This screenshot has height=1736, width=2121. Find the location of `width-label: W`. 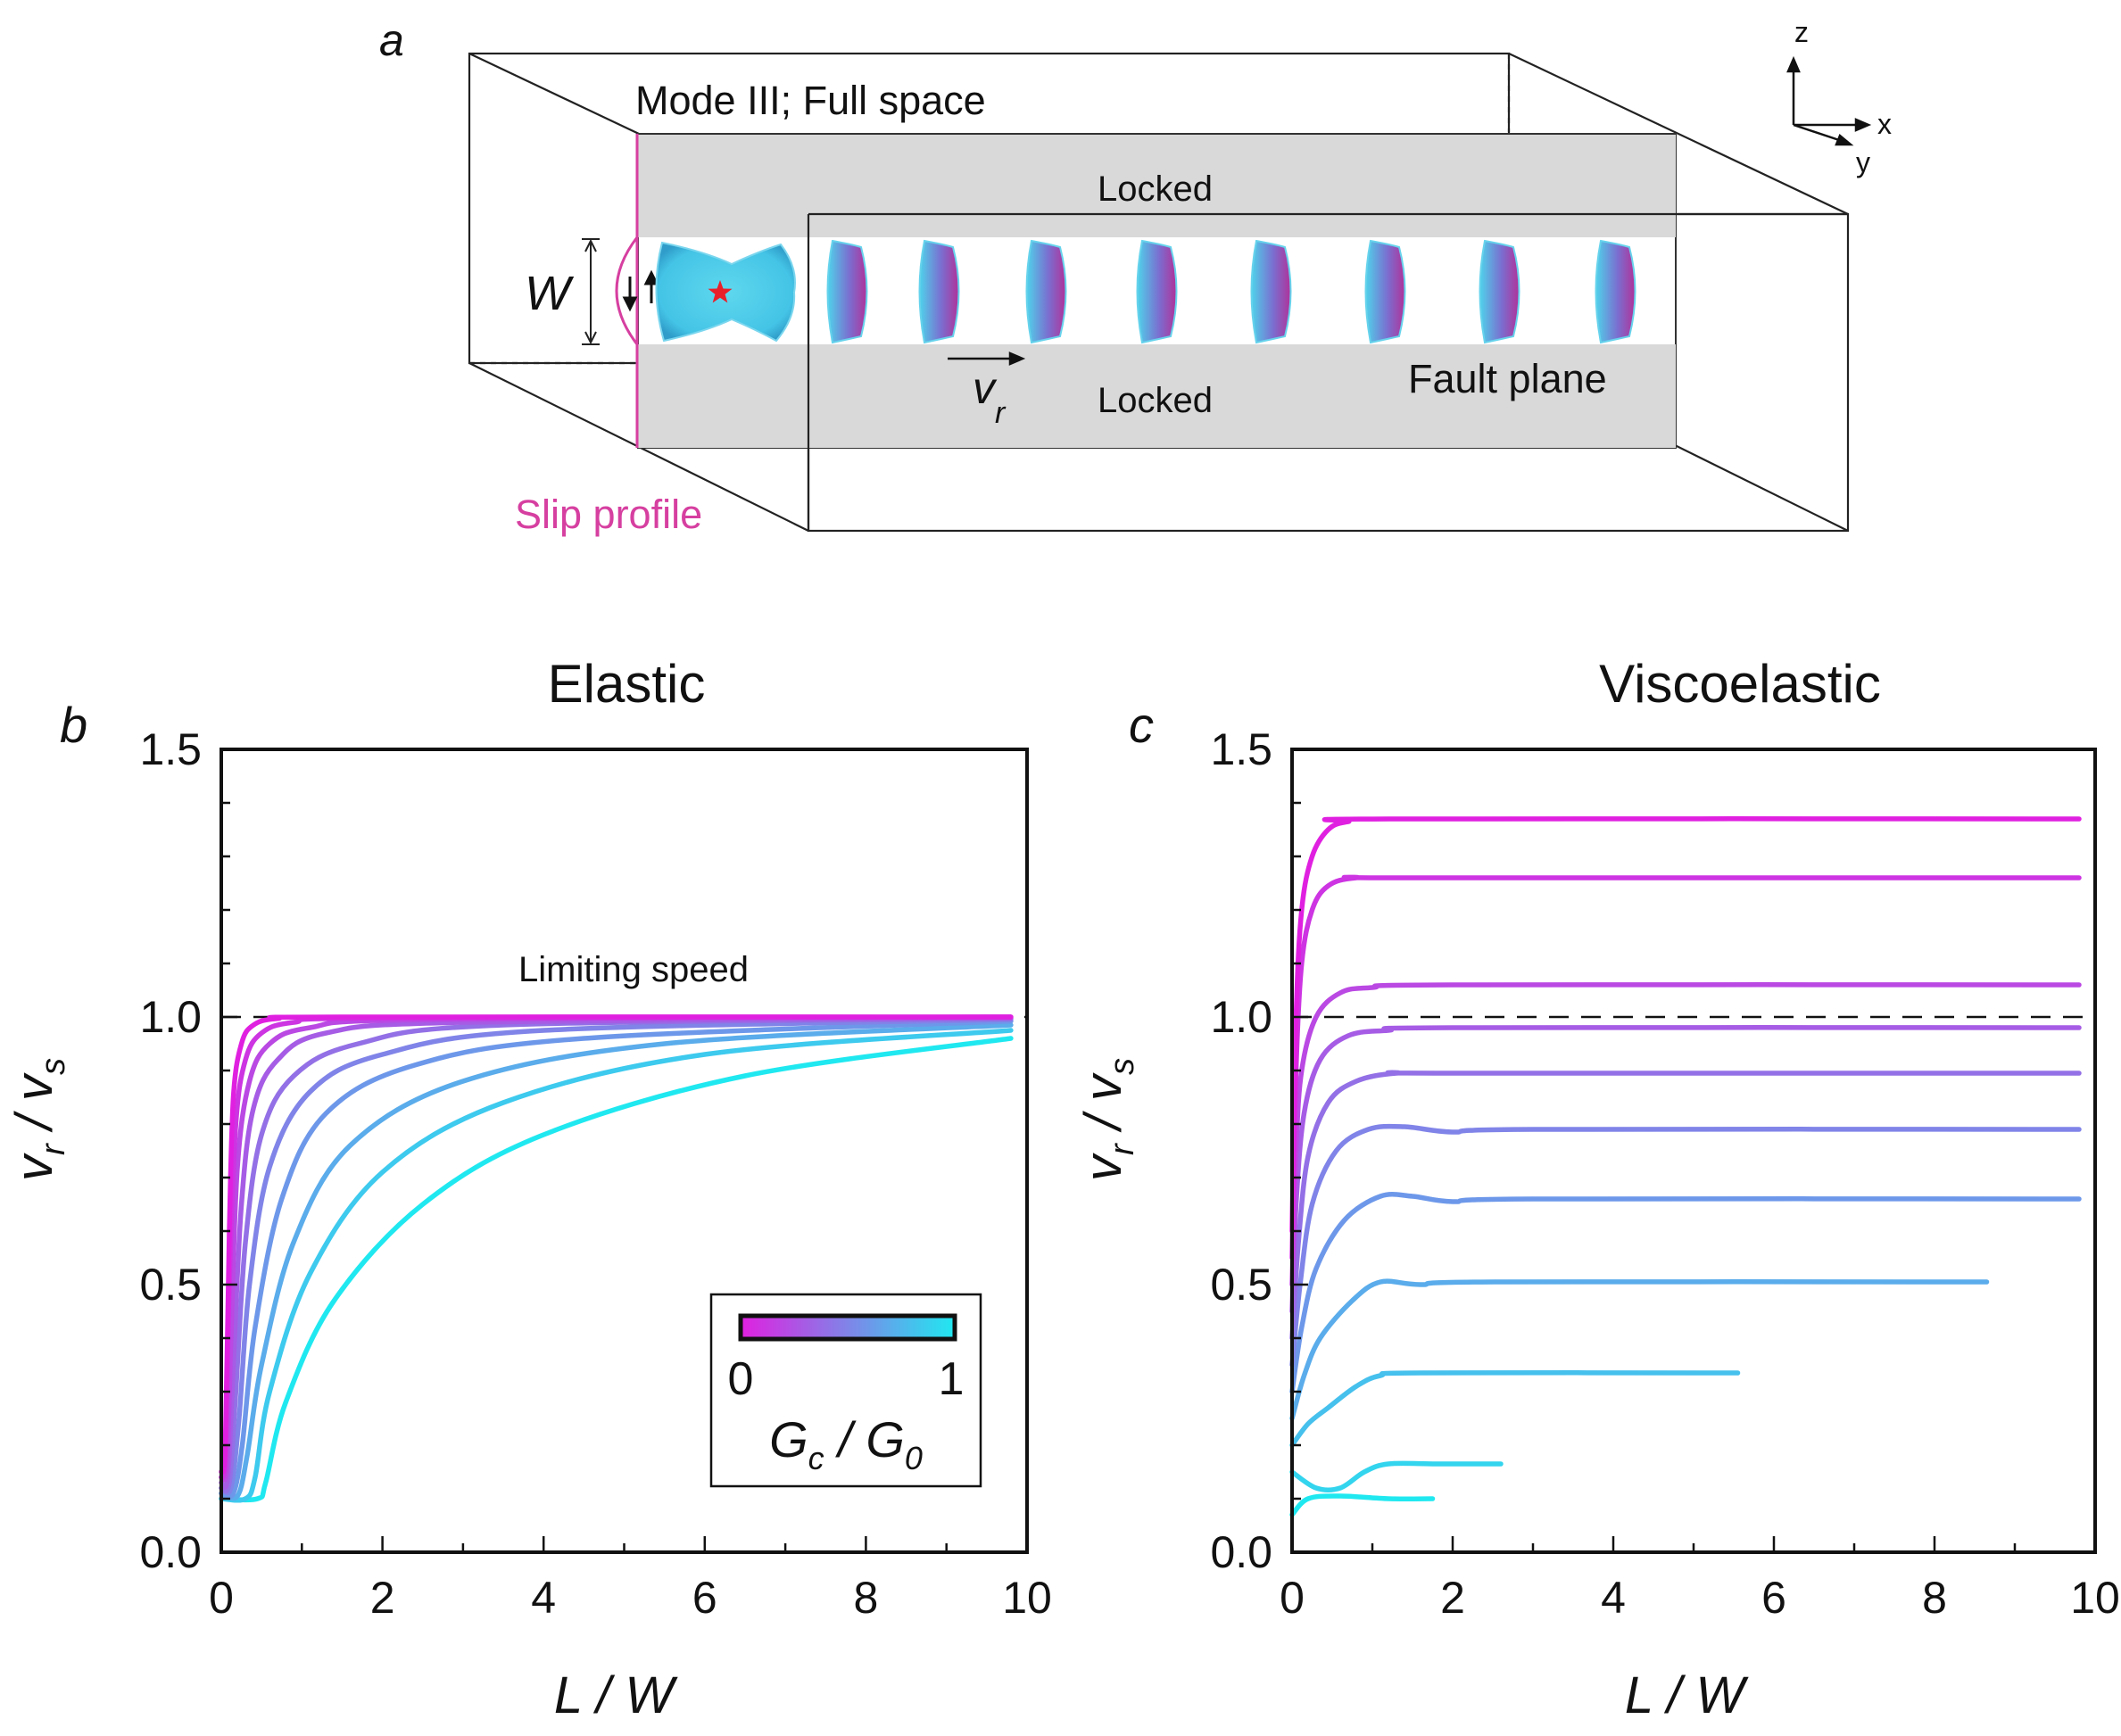

width-label: W is located at coordinates (550, 293).